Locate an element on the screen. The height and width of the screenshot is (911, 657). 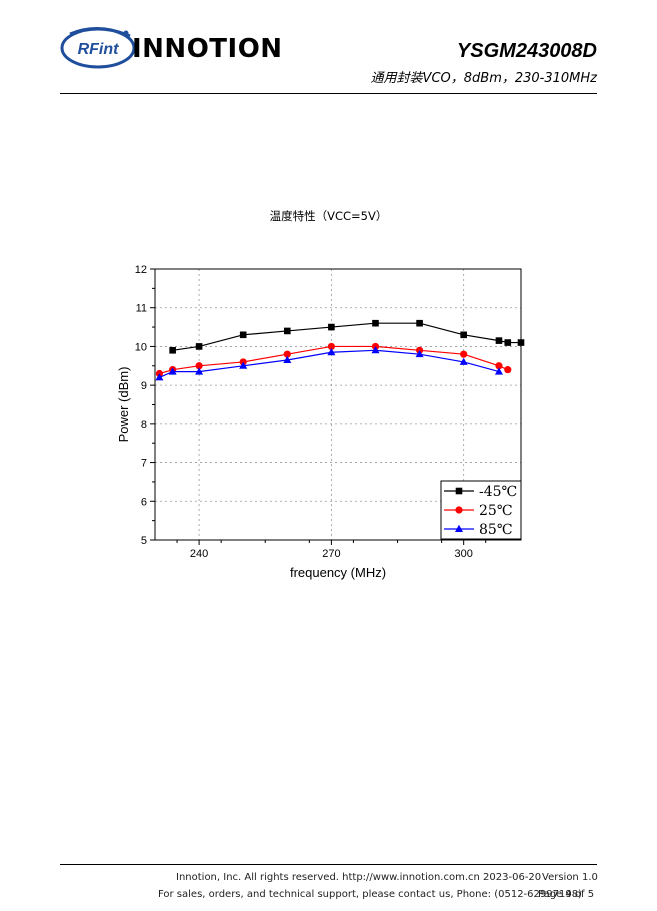
x-tick-label: 270 is located at coordinates (331, 554).